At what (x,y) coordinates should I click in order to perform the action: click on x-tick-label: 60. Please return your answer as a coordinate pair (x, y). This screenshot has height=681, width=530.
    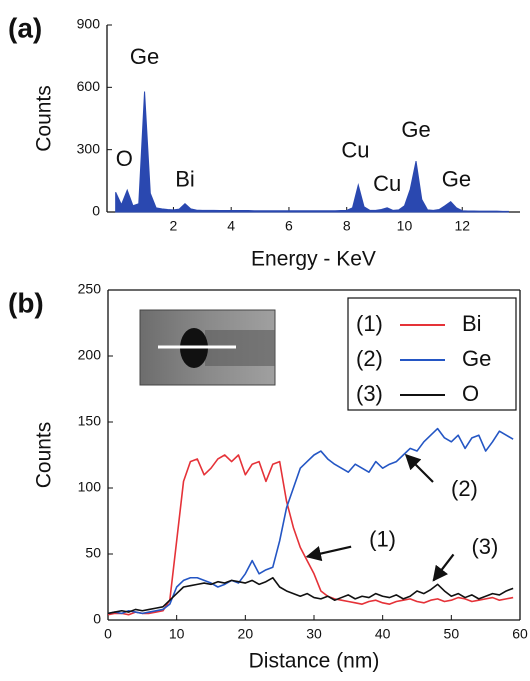
    Looking at the image, I should click on (520, 634).